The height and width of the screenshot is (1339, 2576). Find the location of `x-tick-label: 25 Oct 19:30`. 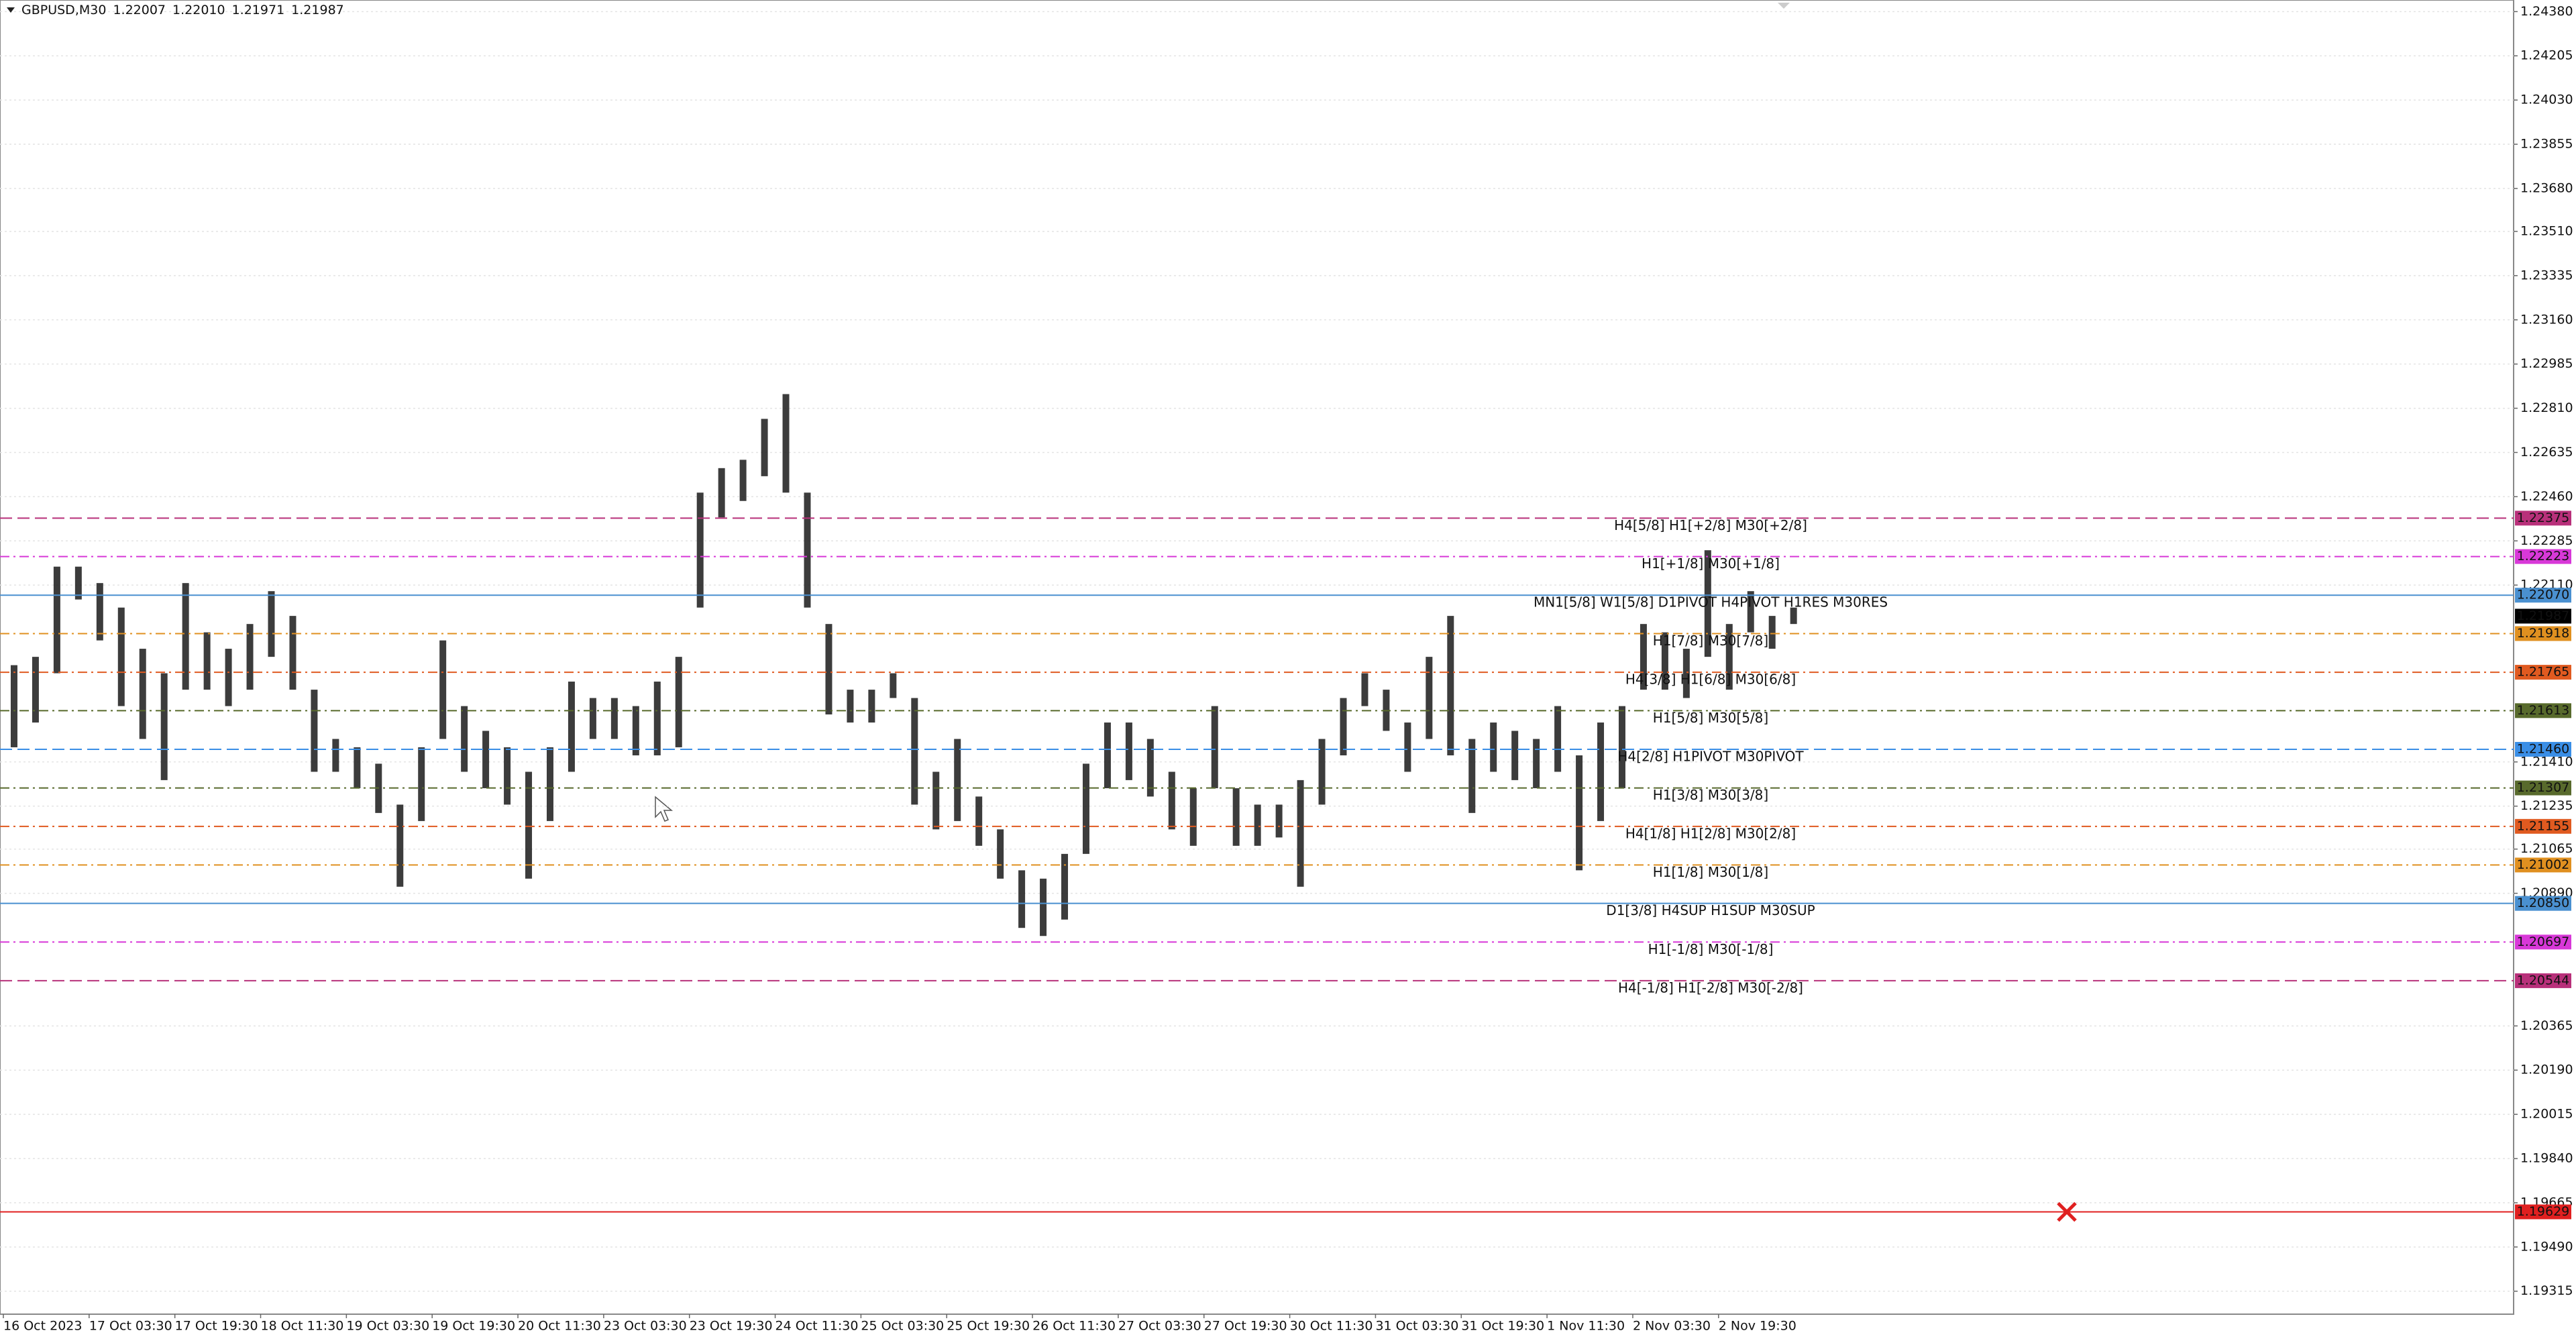

x-tick-label: 25 Oct 19:30 is located at coordinates (988, 1326).